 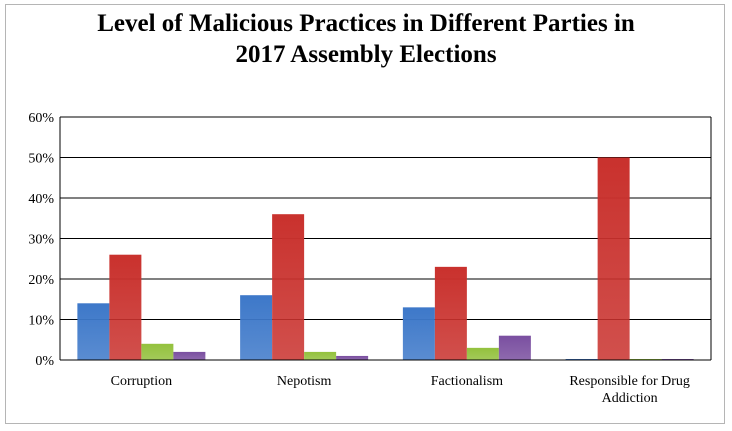 I want to click on y-tick-label: 20%, so click(x=41, y=280).